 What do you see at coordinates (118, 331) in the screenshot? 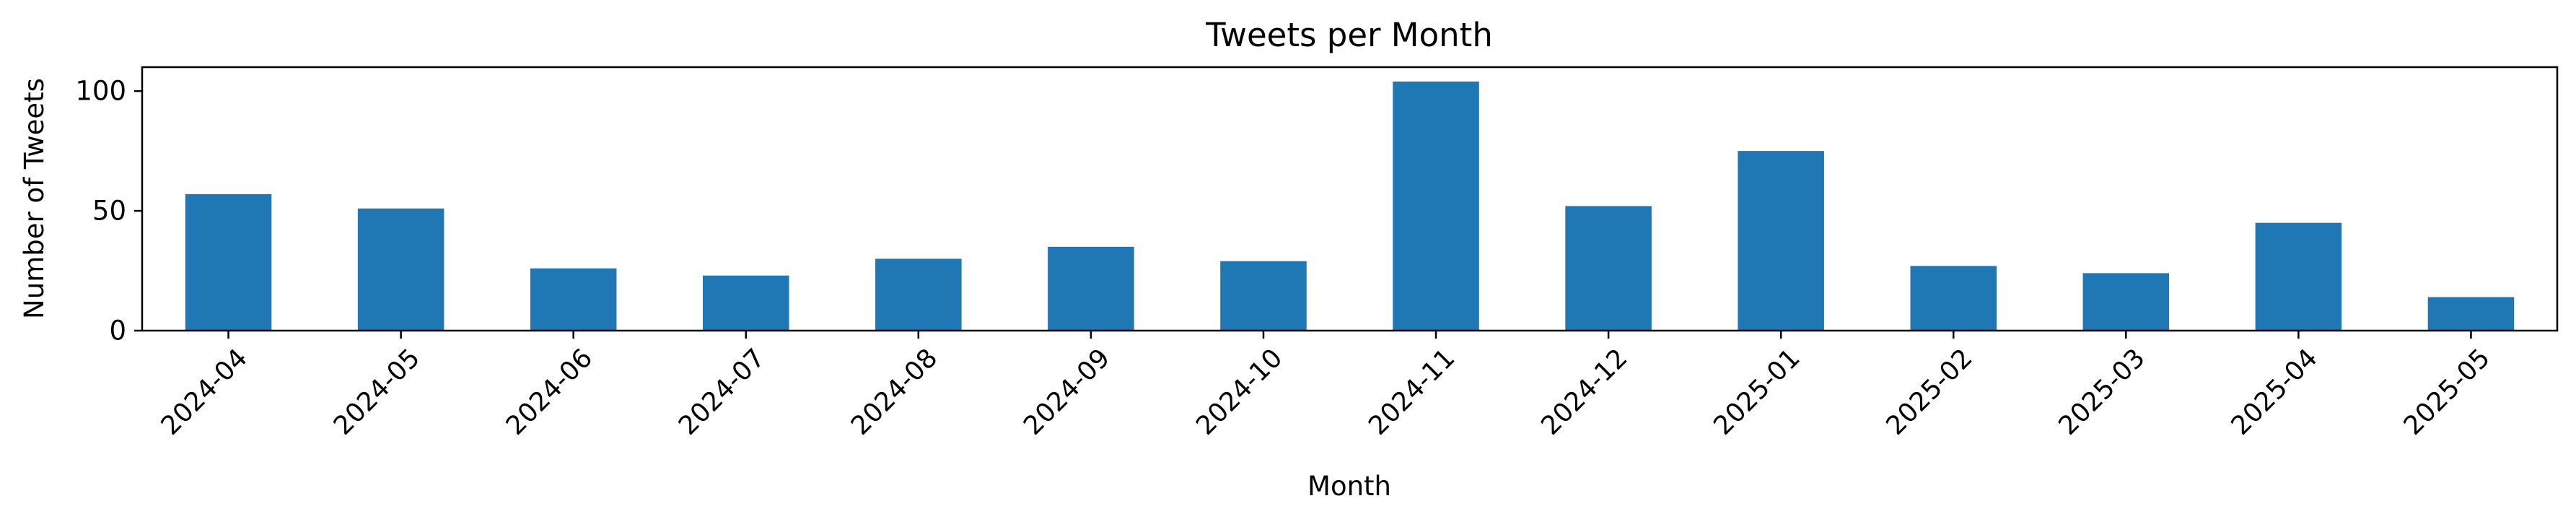
I see `y-tick-label: 0` at bounding box center [118, 331].